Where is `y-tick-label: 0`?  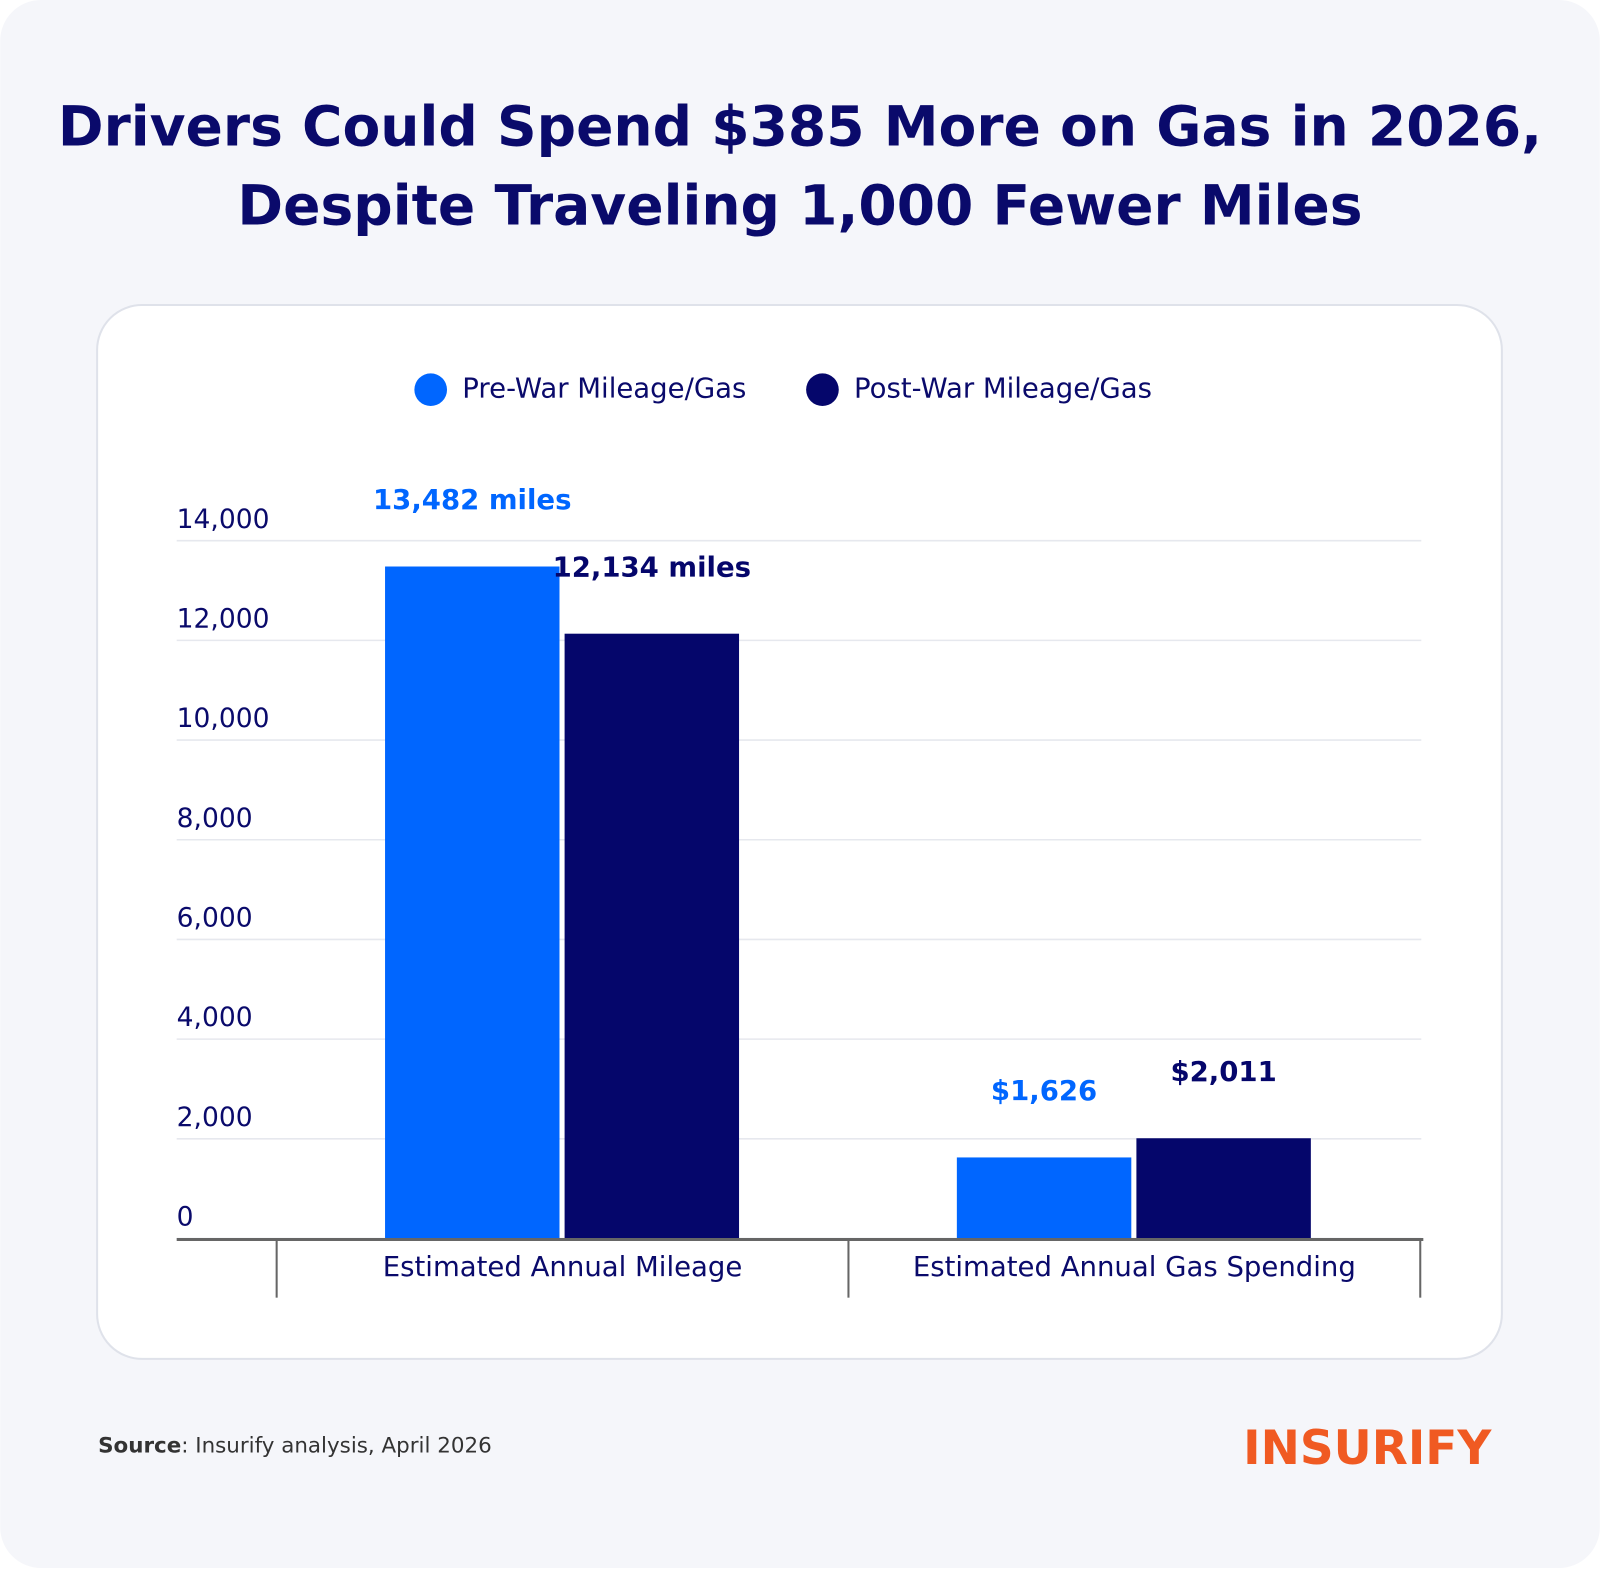
y-tick-label: 0 is located at coordinates (185, 1217).